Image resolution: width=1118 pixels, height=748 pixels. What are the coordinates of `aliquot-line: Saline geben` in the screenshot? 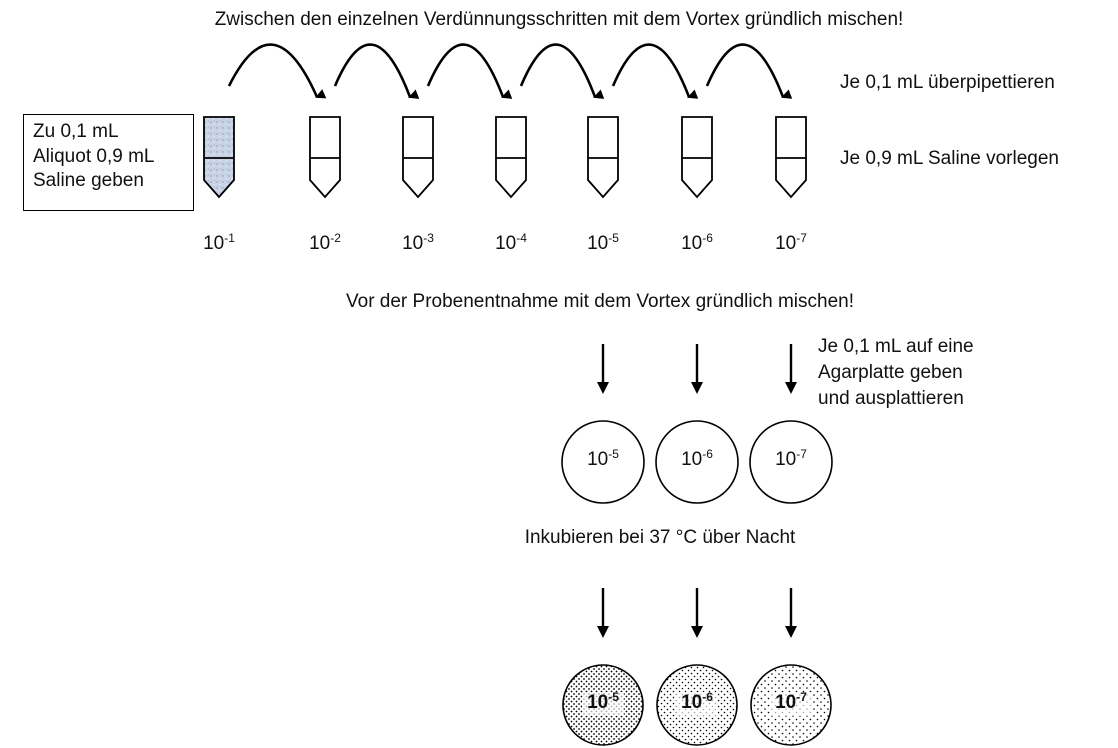 It's located at (88, 180).